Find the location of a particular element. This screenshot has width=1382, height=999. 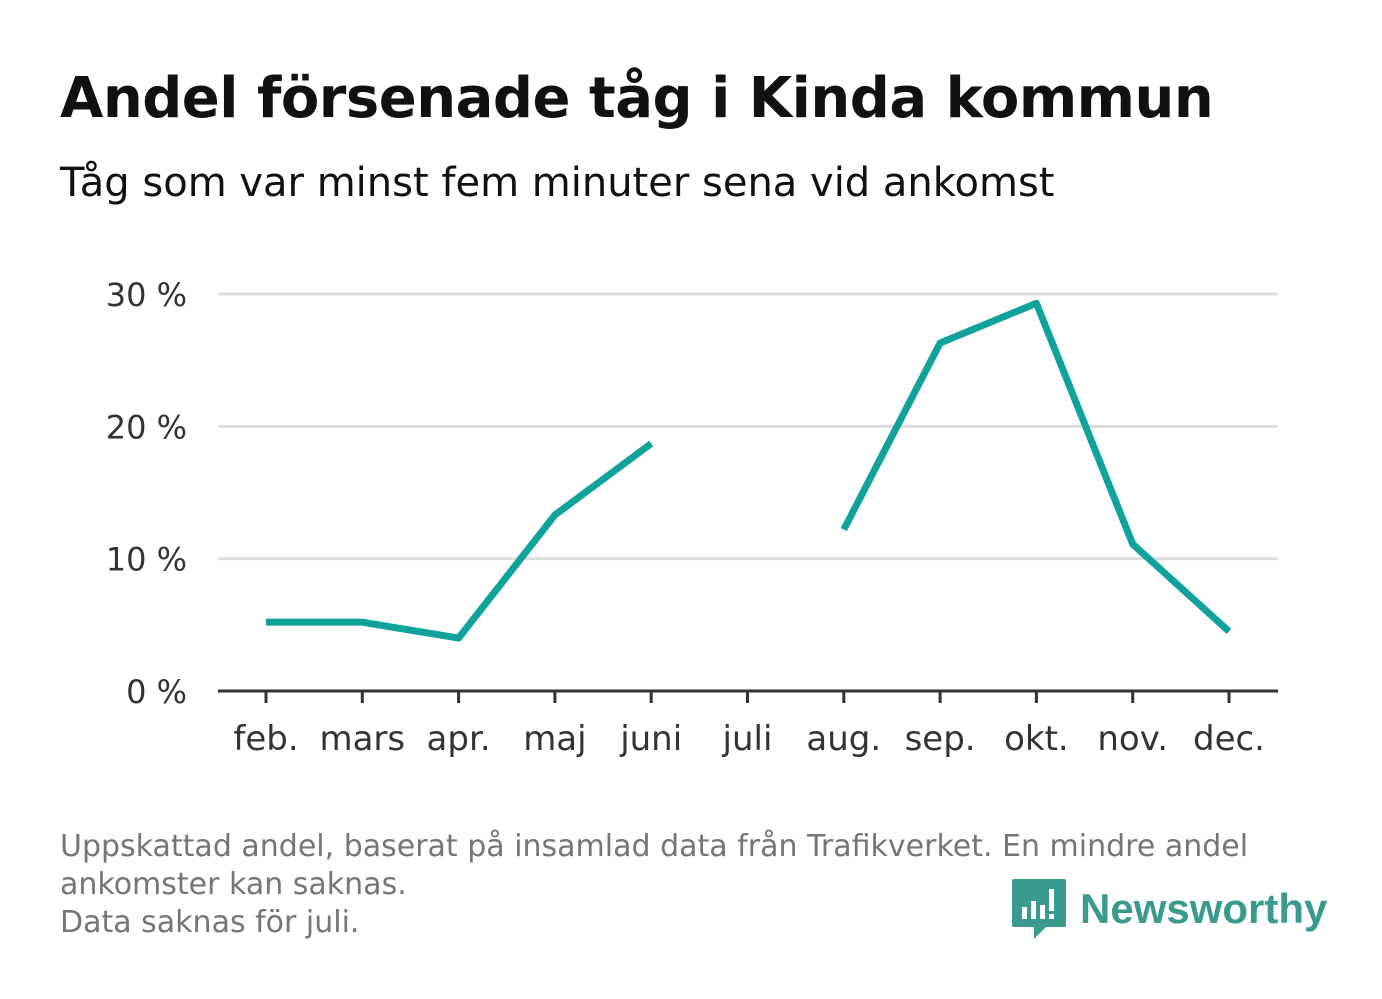

footnote-line: Data saknas för juli. is located at coordinates (210, 922).